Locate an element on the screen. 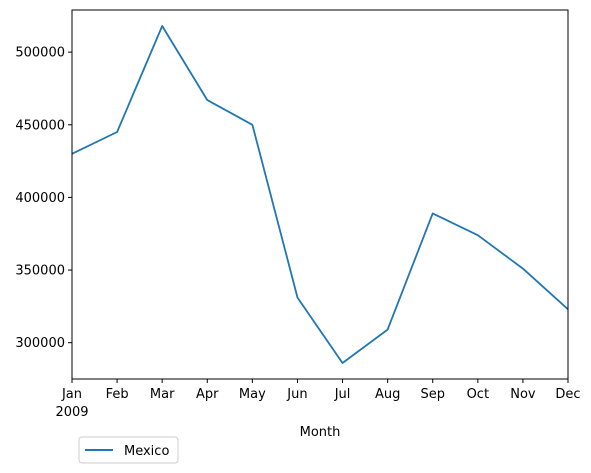  x-axis-label: Month is located at coordinates (320, 432).